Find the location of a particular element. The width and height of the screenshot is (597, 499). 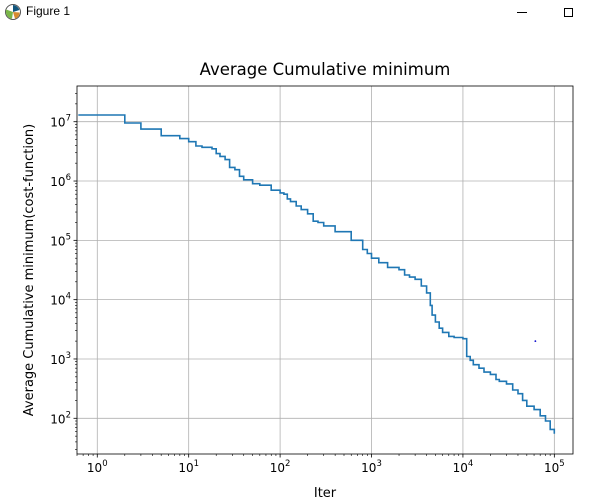

y-tick-label-1: 10³ is located at coordinates (60, 359).